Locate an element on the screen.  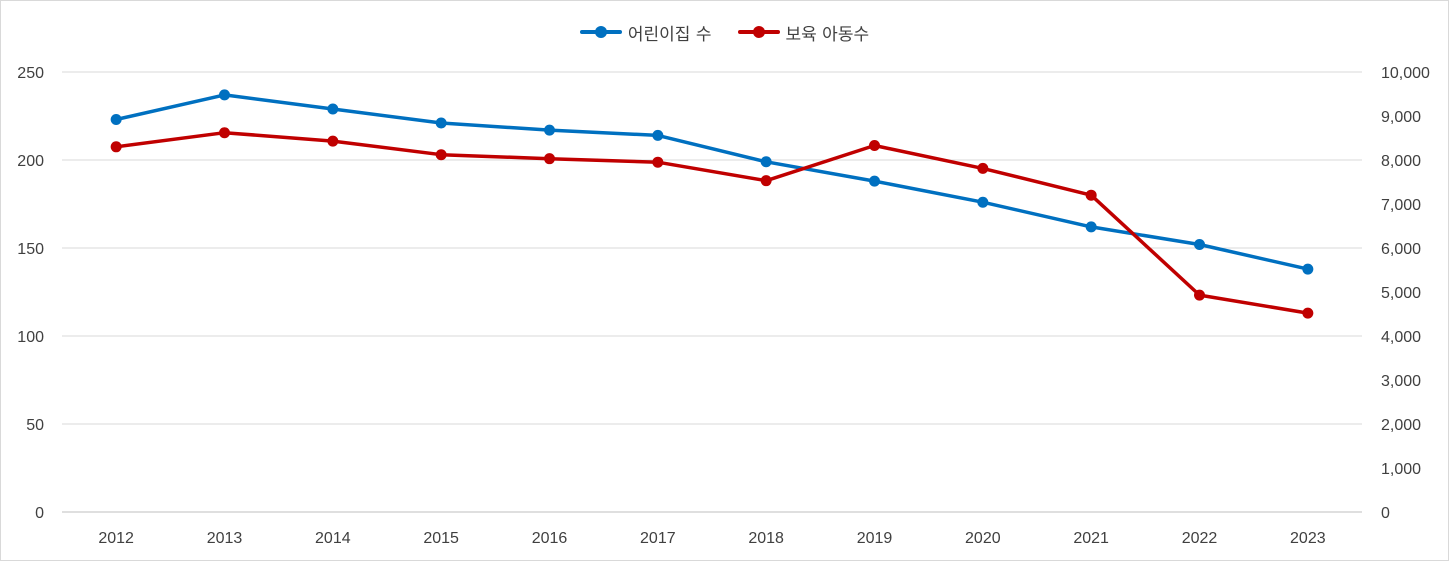
y-right-tick-label: 8,000 is located at coordinates (1401, 161).